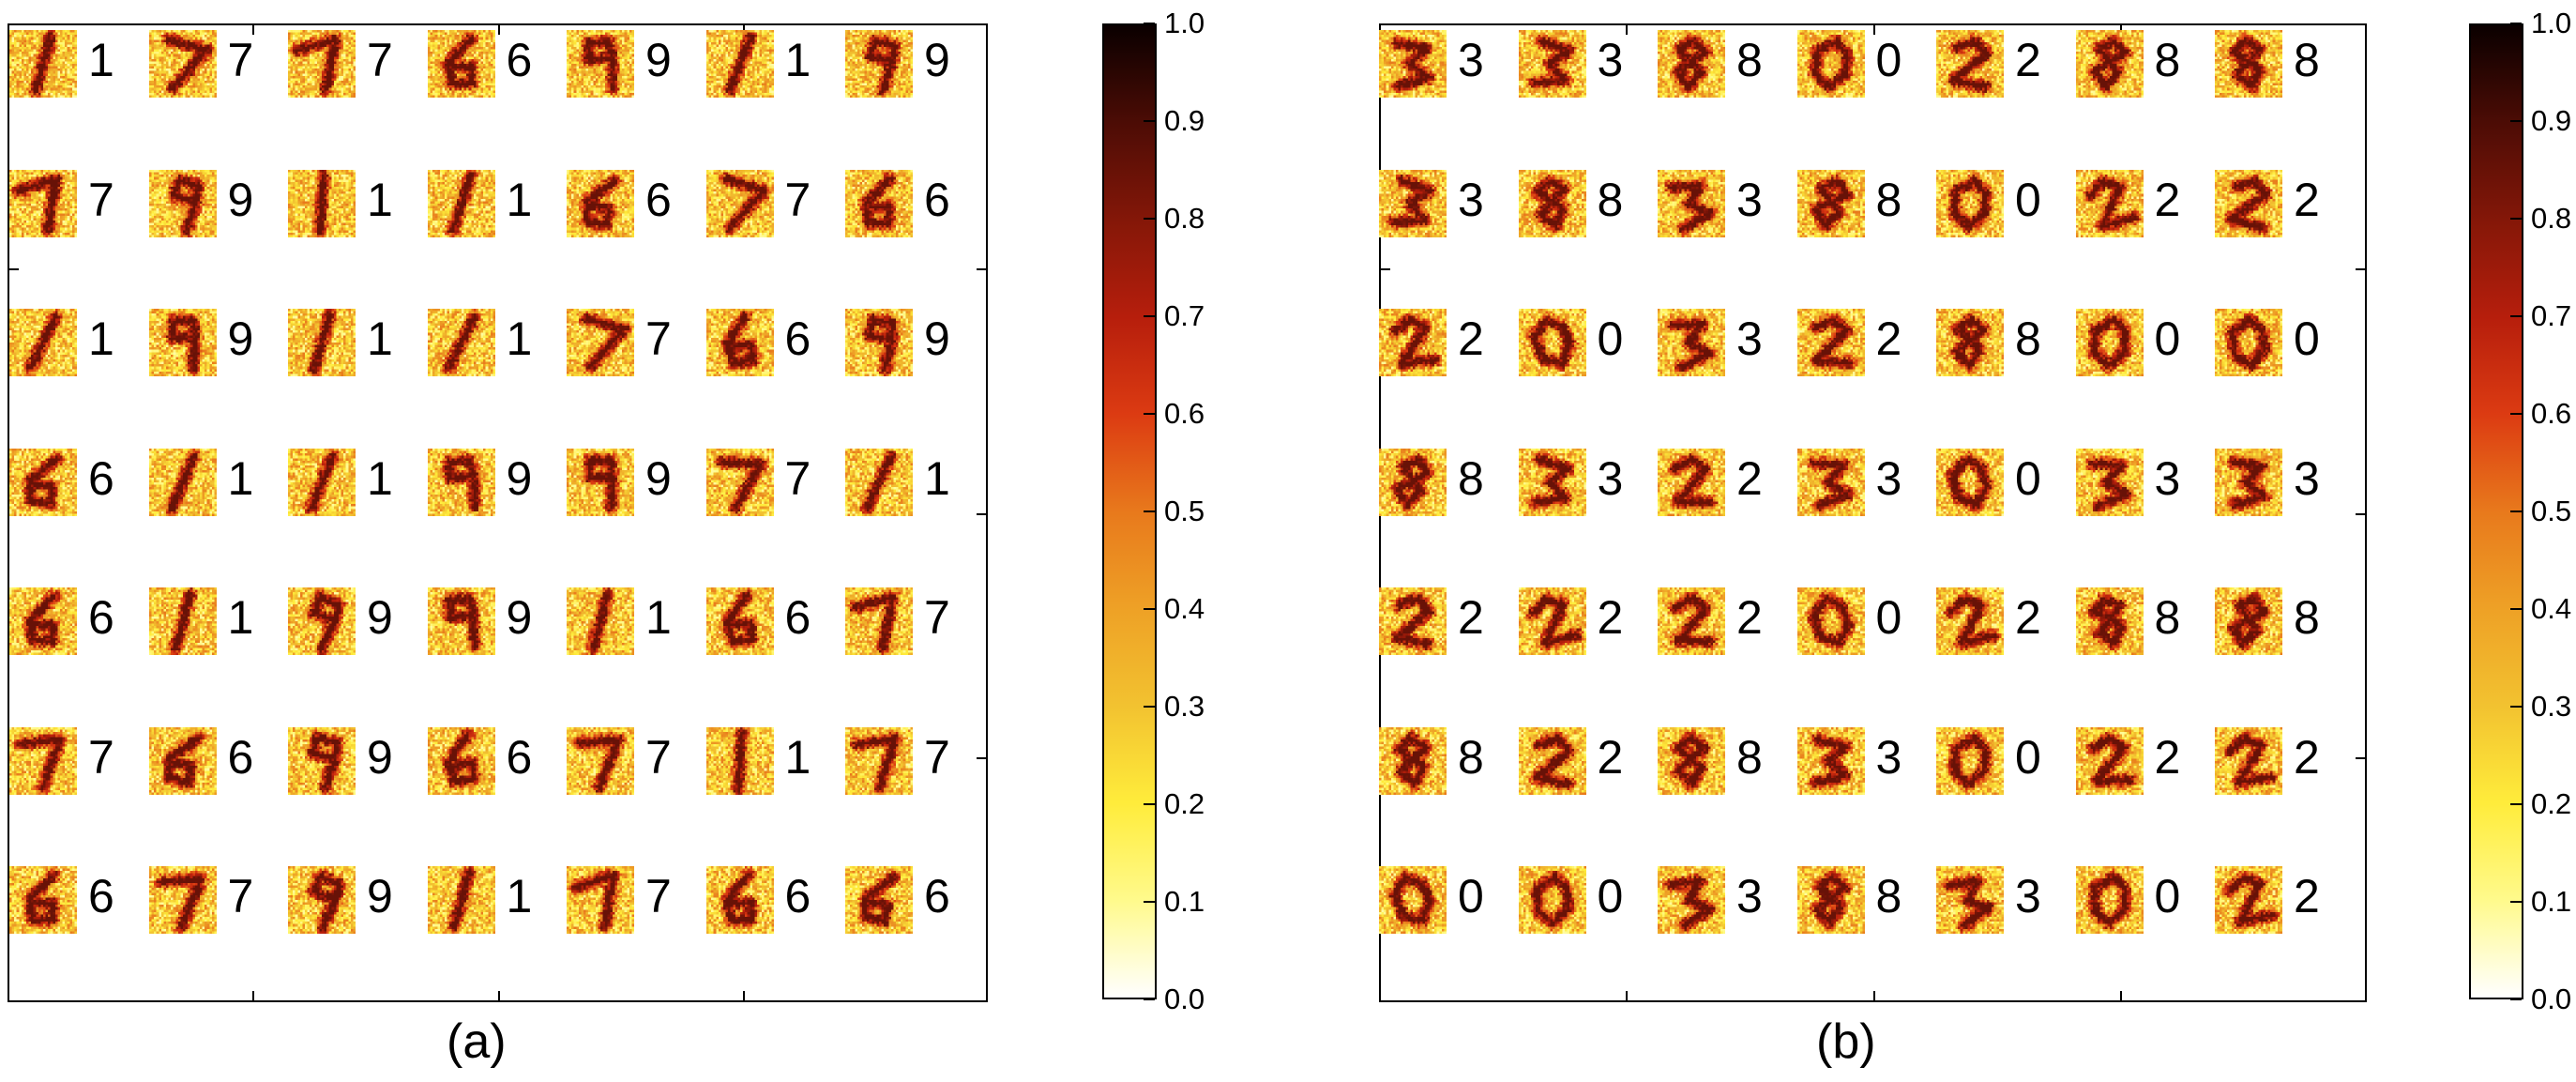 This screenshot has width=2576, height=1082. What do you see at coordinates (1184, 511) in the screenshot?
I see `colorbar-tick-label: 0.5` at bounding box center [1184, 511].